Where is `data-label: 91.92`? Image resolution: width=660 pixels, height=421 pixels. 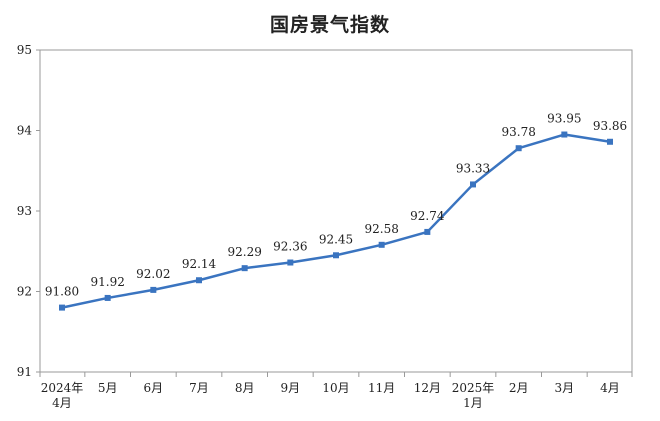 data-label: 91.92 is located at coordinates (107, 282).